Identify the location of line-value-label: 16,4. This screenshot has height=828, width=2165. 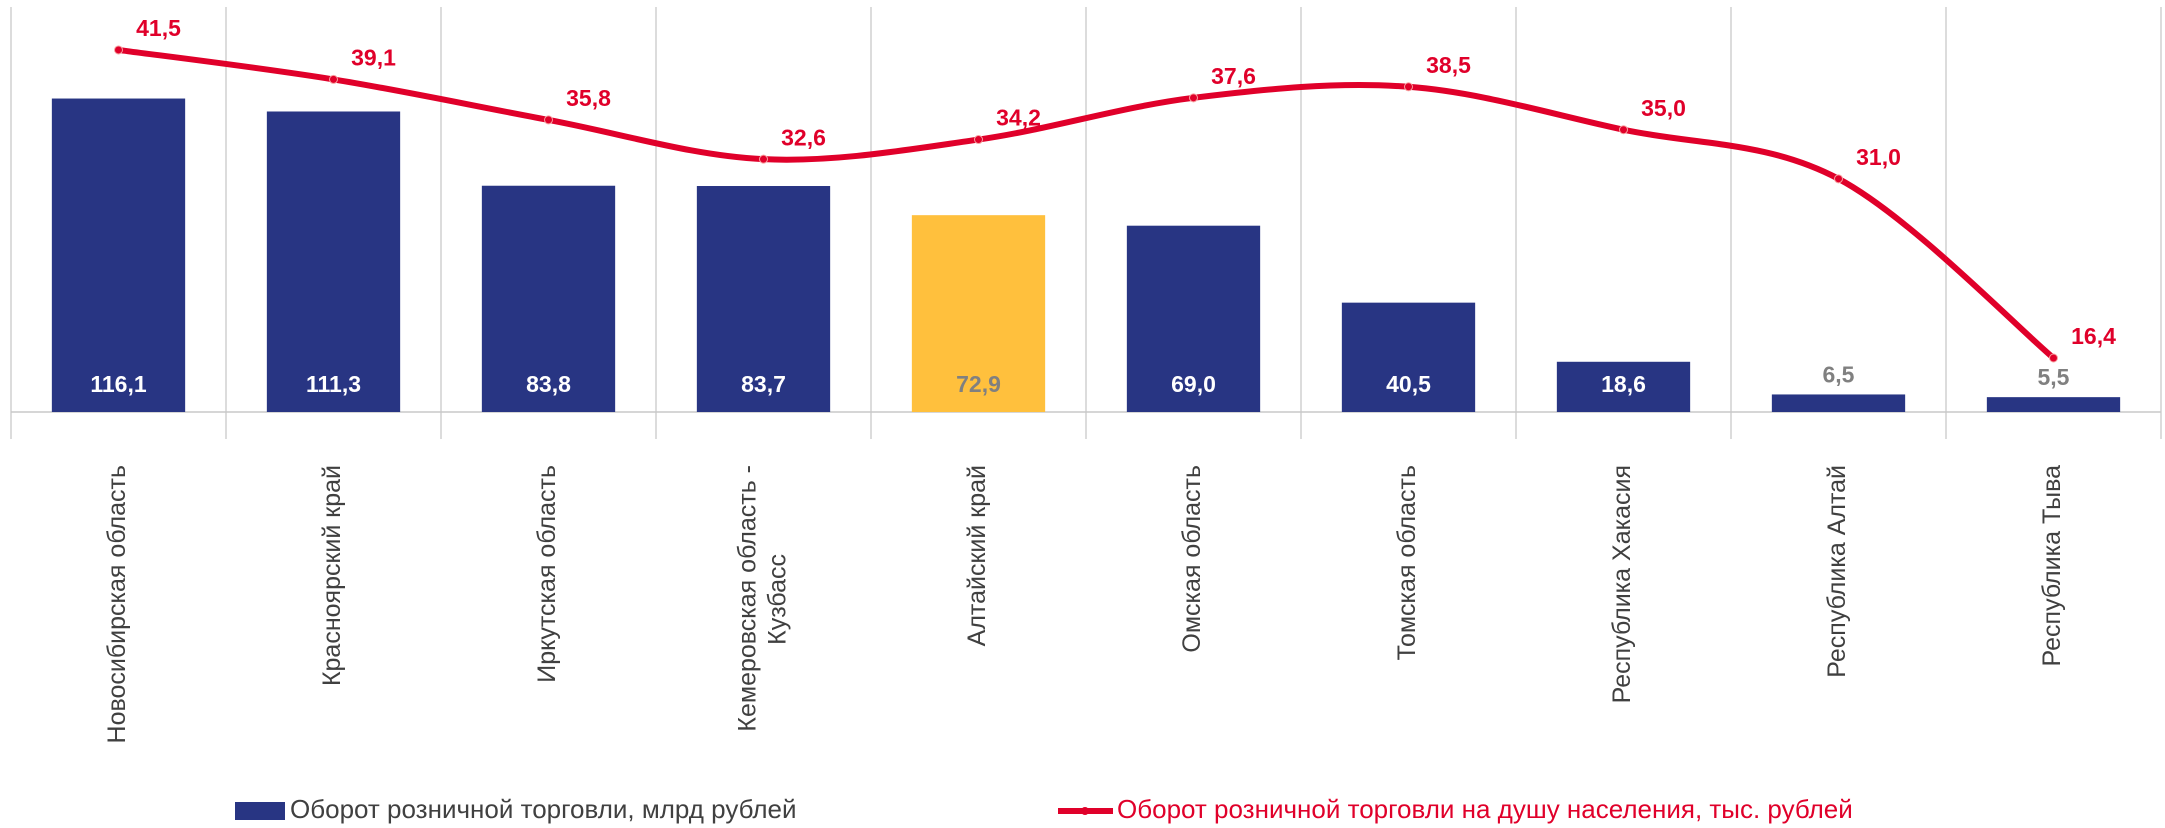
(2093, 336).